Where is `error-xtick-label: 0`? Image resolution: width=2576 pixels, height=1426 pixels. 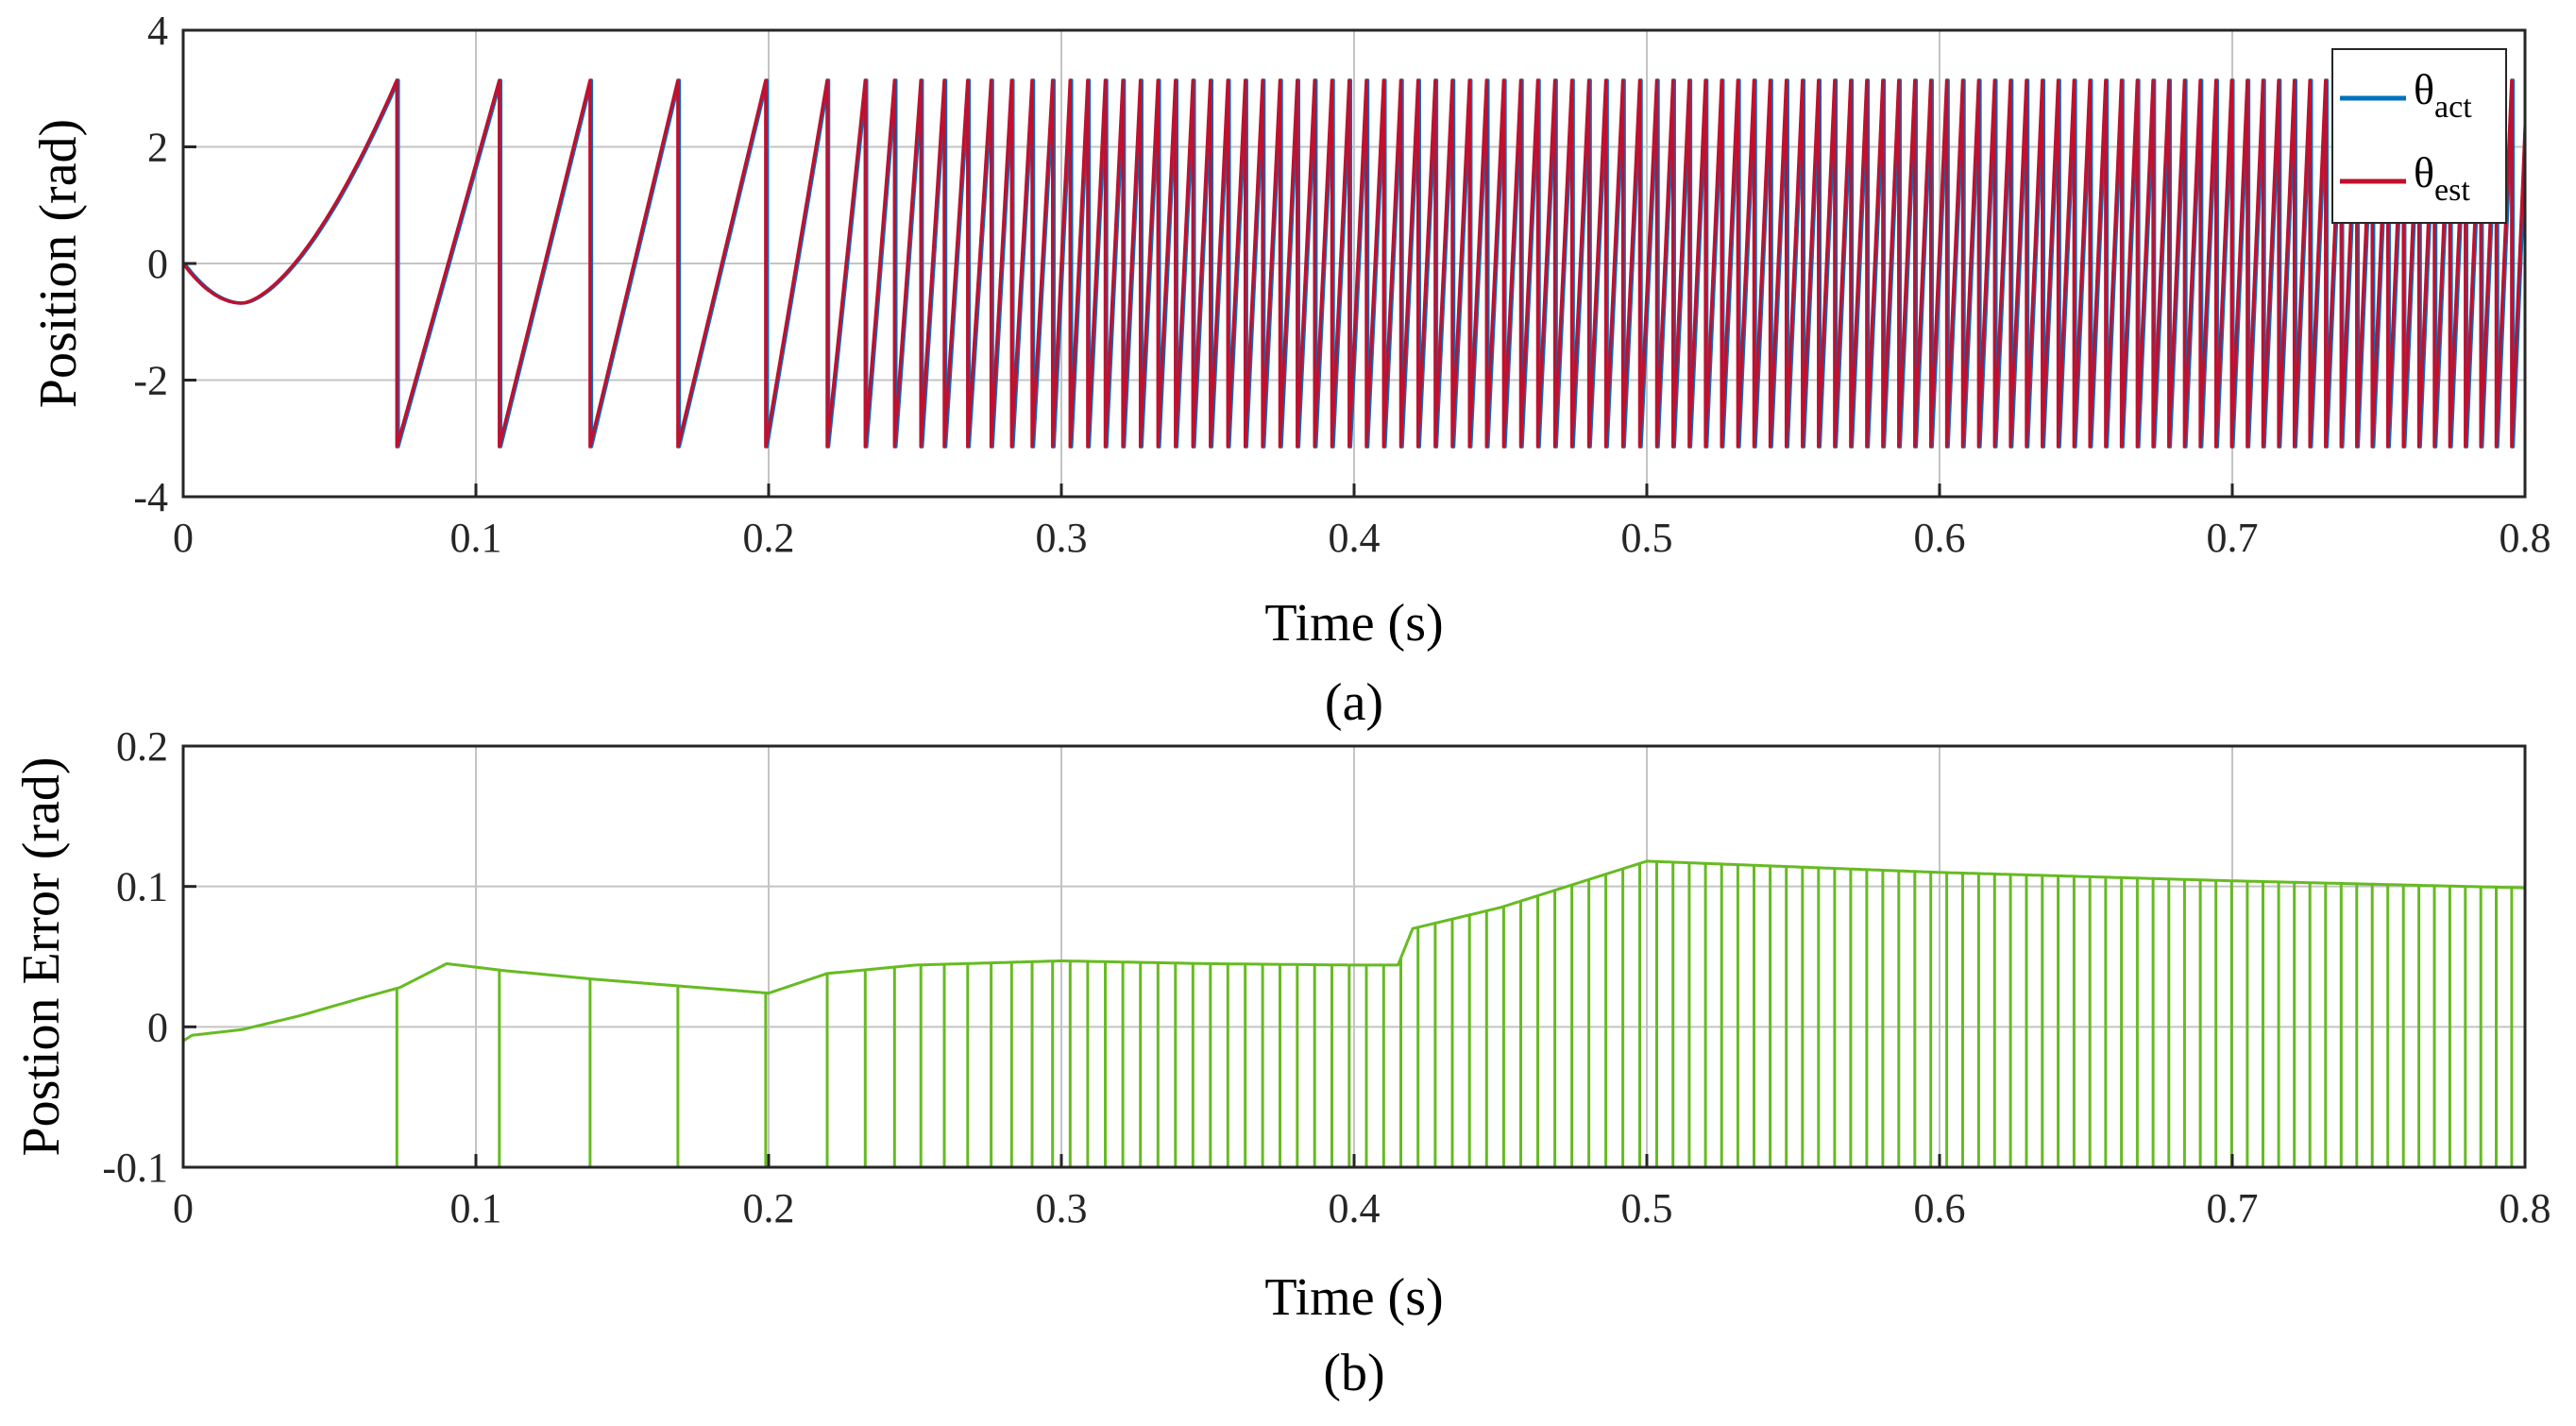 error-xtick-label: 0 is located at coordinates (183, 1208).